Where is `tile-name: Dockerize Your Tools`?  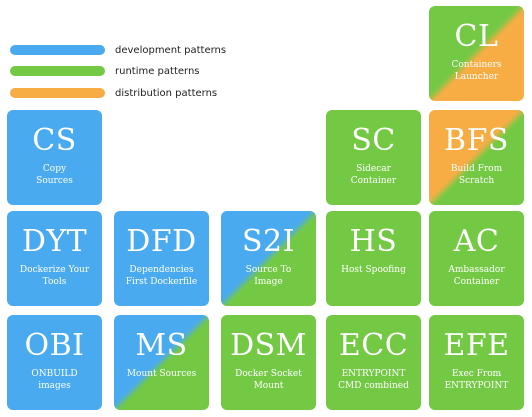
tile-name: Dockerize Your Tools is located at coordinates (54, 276).